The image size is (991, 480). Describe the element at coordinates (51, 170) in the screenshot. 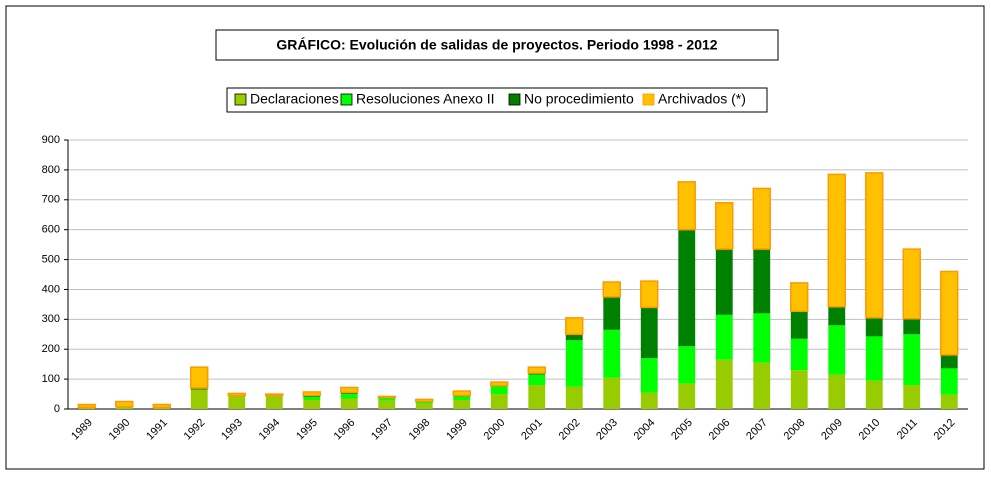

I see `y-tick-label: 800` at that location.